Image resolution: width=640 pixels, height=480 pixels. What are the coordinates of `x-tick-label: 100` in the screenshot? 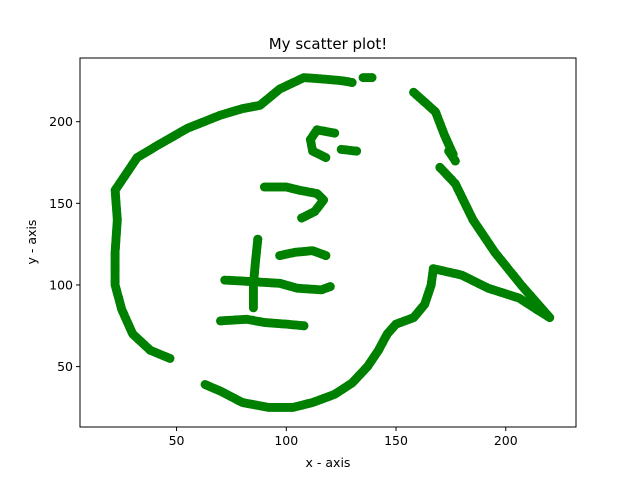 It's located at (286, 440).